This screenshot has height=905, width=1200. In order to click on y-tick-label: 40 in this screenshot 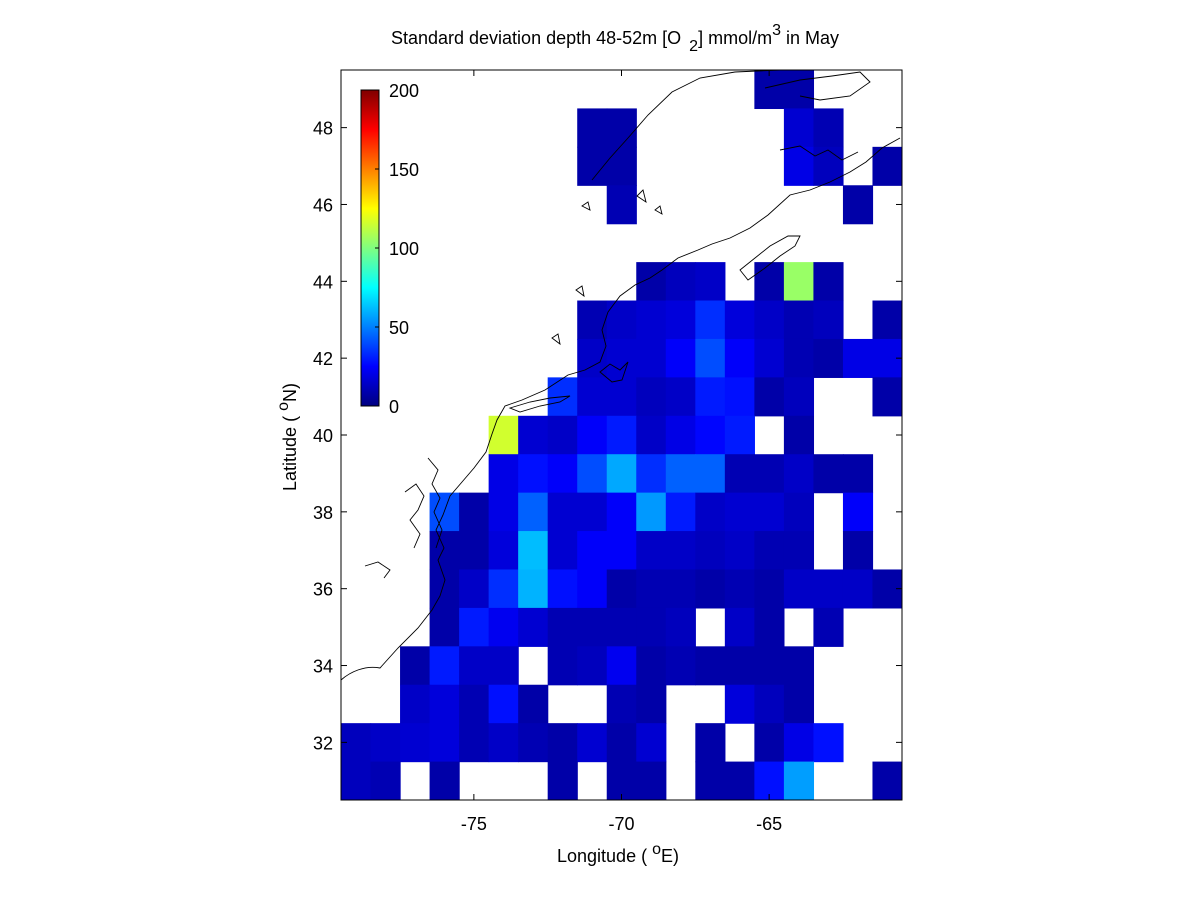, I will do `click(323, 436)`.